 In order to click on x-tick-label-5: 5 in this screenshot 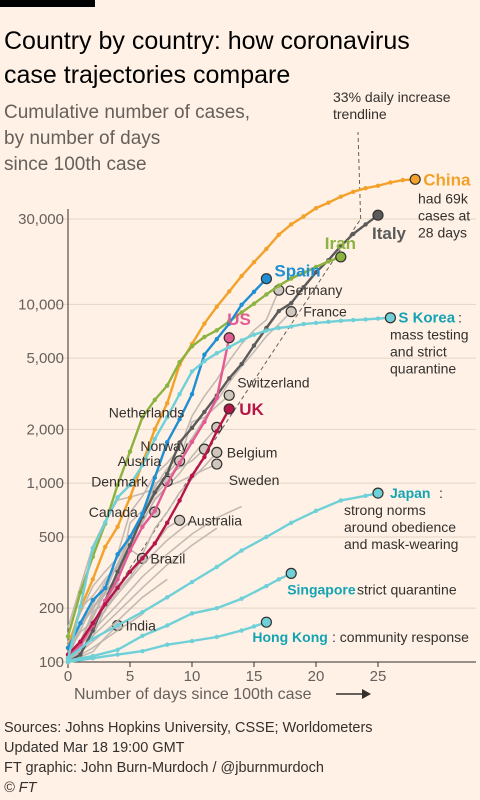, I will do `click(130, 676)`.